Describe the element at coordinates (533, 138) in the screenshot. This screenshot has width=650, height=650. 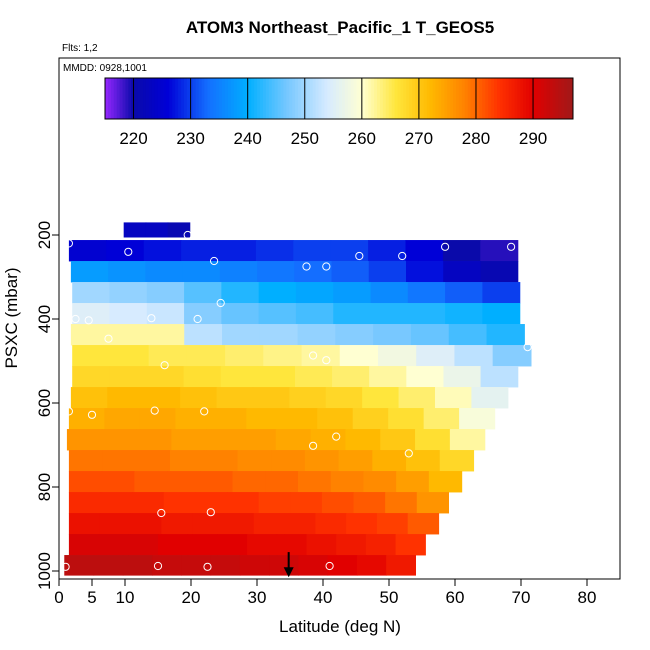
I see `colorbar-tick-label: 290` at that location.